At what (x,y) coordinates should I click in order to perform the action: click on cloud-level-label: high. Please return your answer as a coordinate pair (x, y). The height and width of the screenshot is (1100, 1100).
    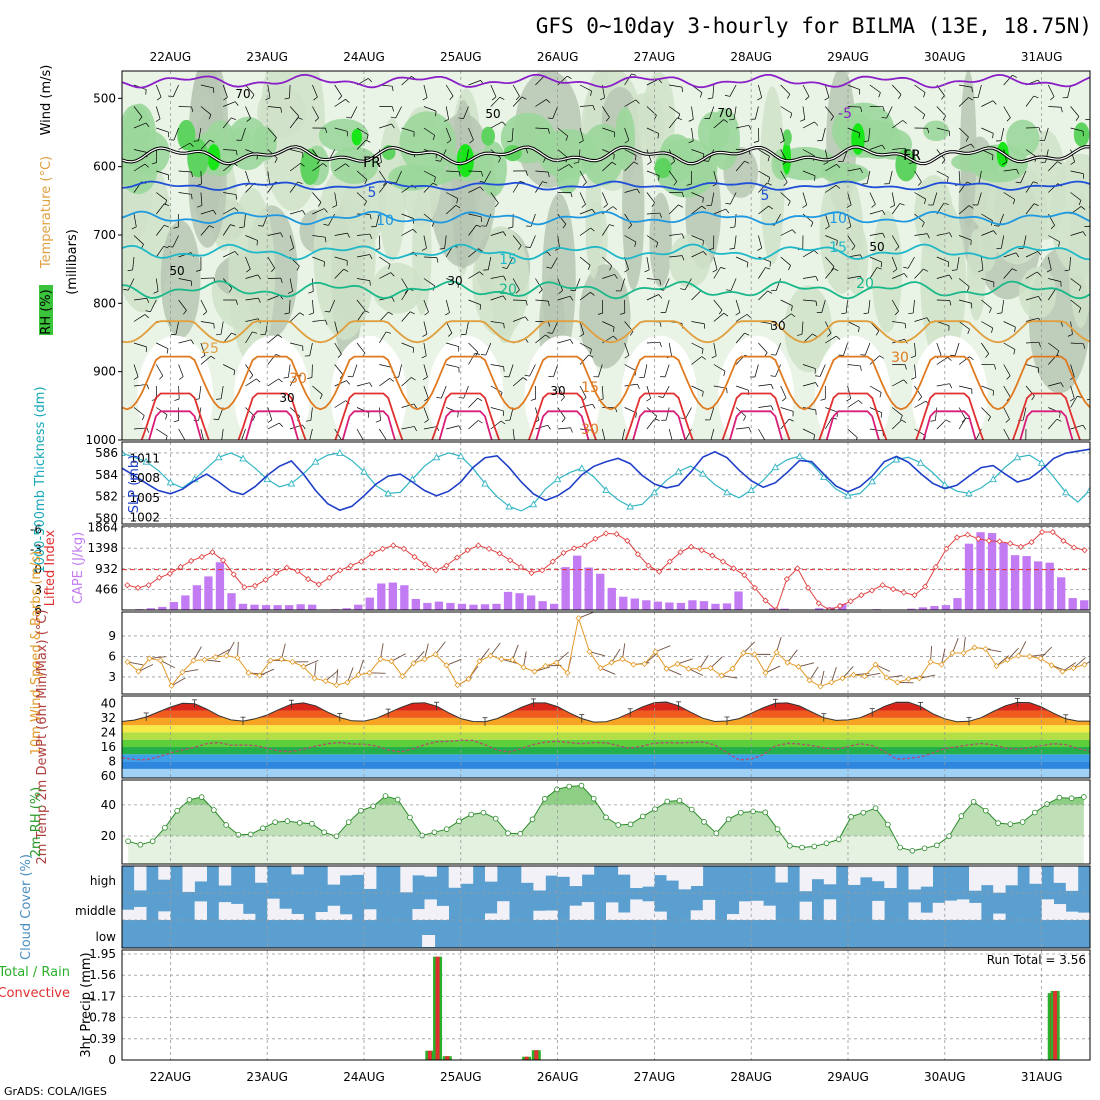
    Looking at the image, I should click on (103, 881).